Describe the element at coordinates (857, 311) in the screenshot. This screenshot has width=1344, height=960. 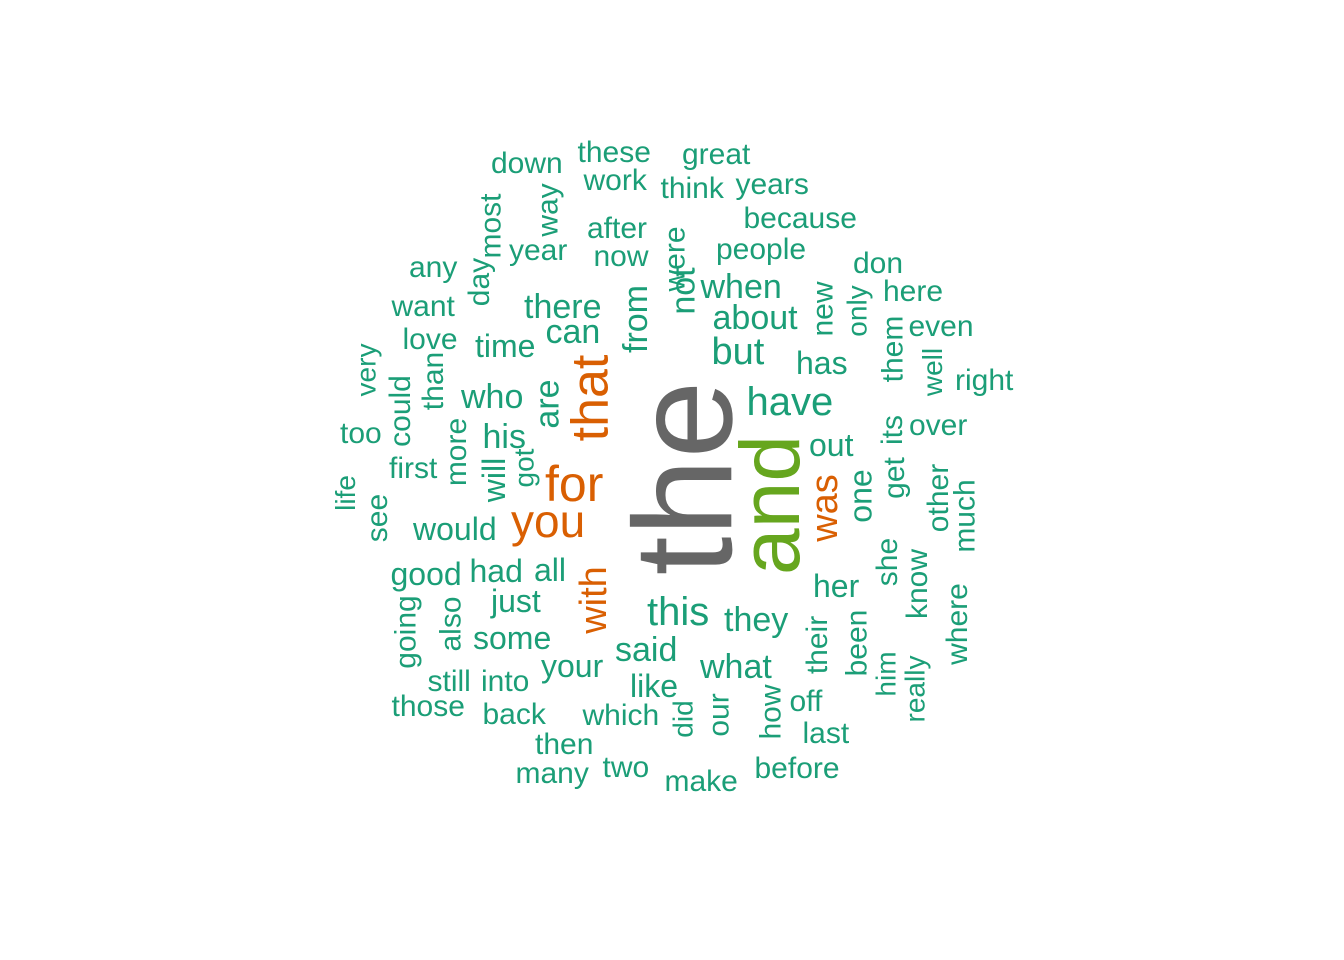
I see `word-only: only` at that location.